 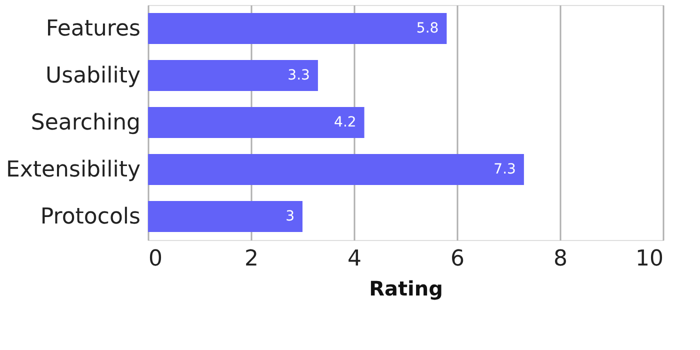 I want to click on data-label: 3.3, so click(x=299, y=76).